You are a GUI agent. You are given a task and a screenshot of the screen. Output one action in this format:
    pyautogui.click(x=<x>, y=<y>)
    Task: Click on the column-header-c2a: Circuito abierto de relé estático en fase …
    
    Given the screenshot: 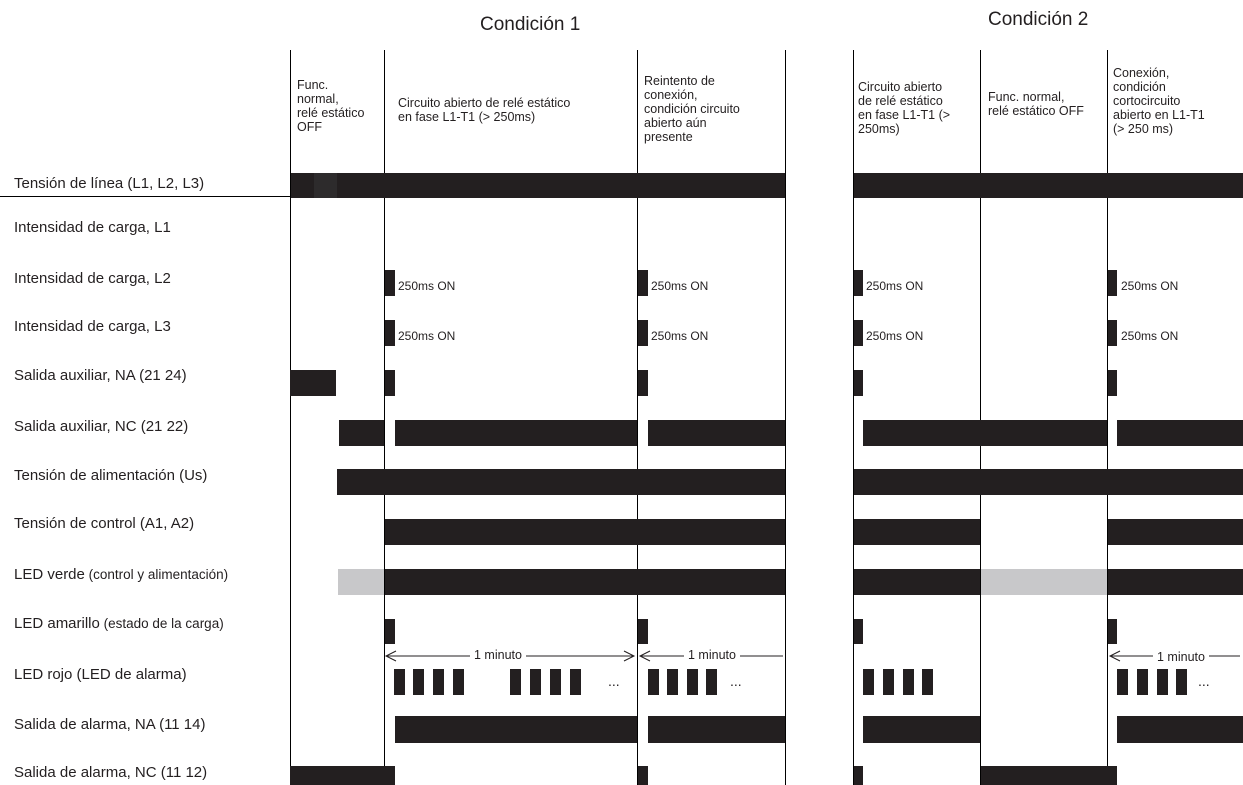 What is the action you would take?
    pyautogui.click(x=904, y=108)
    